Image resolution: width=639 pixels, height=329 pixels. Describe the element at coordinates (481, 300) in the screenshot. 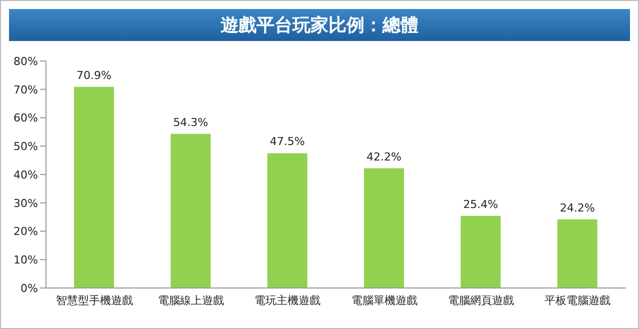

I see `x-tick-label: 電腦網頁遊戲` at that location.